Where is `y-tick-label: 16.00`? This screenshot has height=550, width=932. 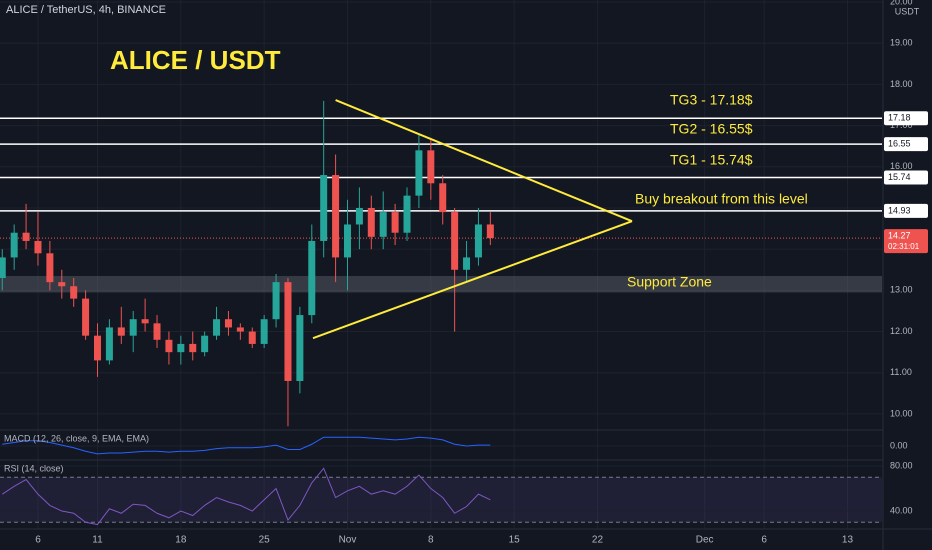 y-tick-label: 16.00 is located at coordinates (901, 166).